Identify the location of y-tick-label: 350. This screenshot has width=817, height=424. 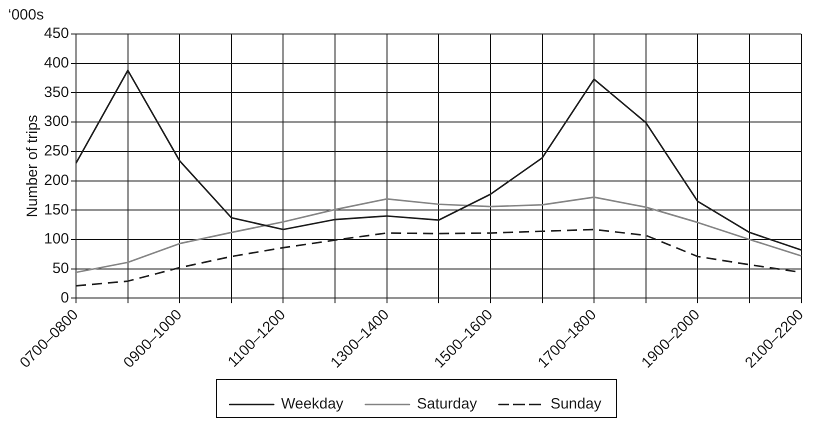
(57, 92).